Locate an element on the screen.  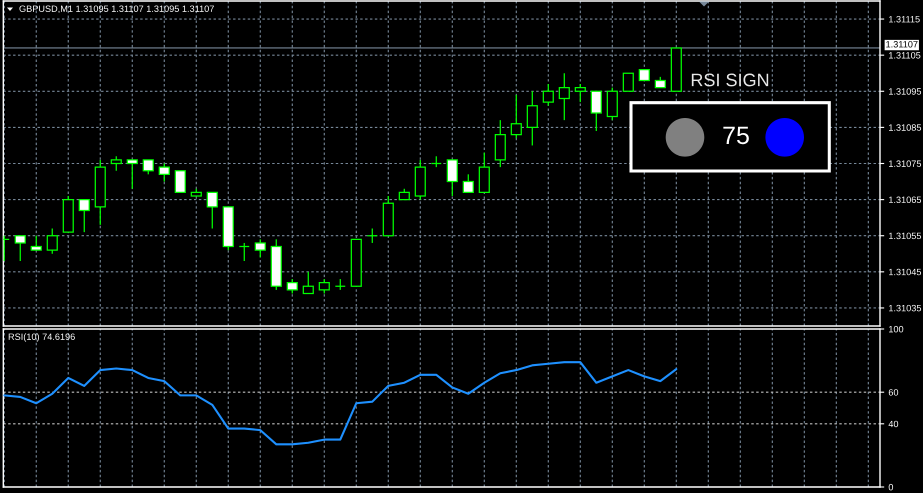
y-tick-label: 1.31105 is located at coordinates (904, 55).